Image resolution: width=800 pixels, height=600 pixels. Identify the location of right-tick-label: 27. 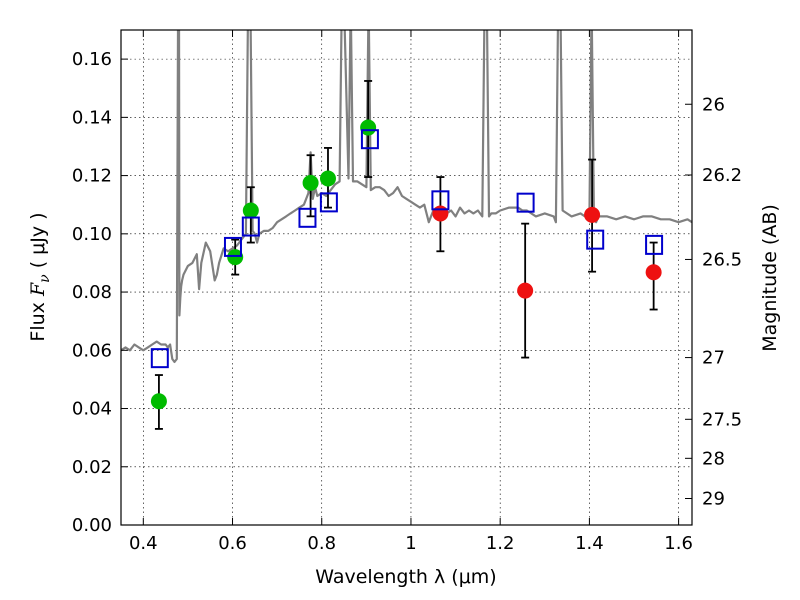
(713, 358).